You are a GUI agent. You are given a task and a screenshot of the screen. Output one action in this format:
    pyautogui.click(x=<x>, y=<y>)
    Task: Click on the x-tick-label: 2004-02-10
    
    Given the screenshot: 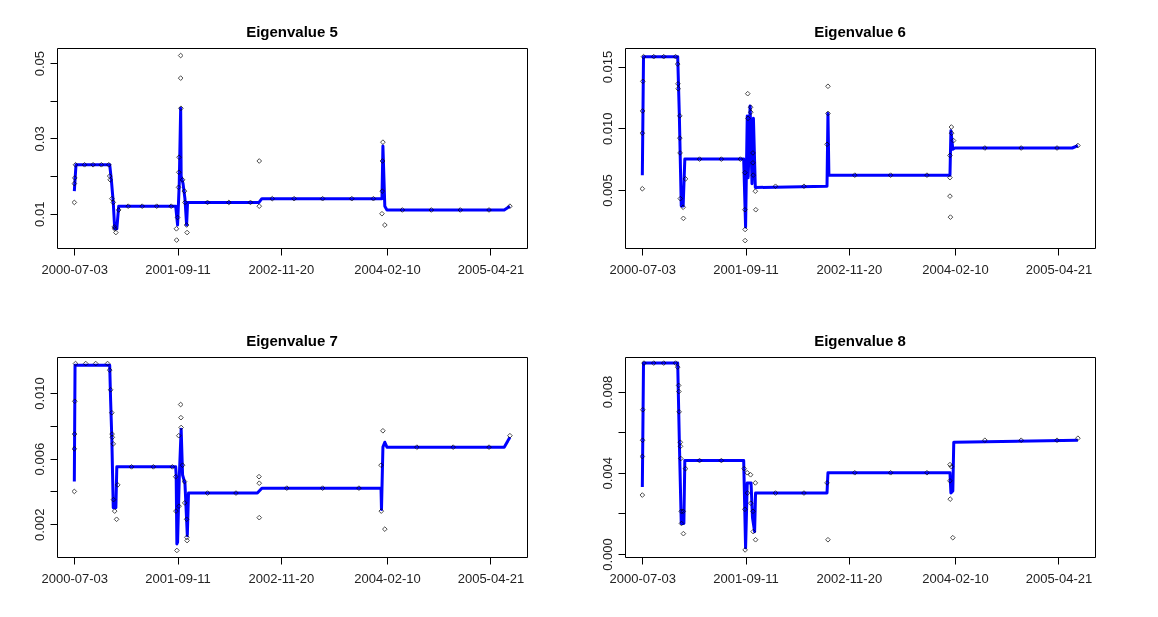 What is the action you would take?
    pyautogui.click(x=955, y=269)
    